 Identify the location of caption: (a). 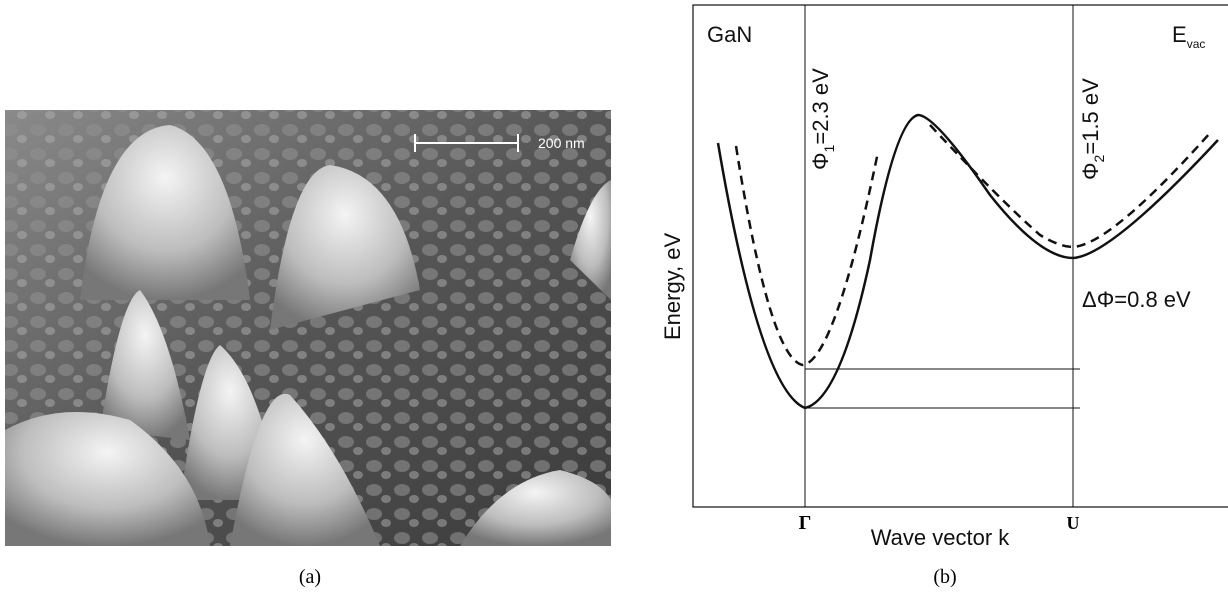
(310, 577).